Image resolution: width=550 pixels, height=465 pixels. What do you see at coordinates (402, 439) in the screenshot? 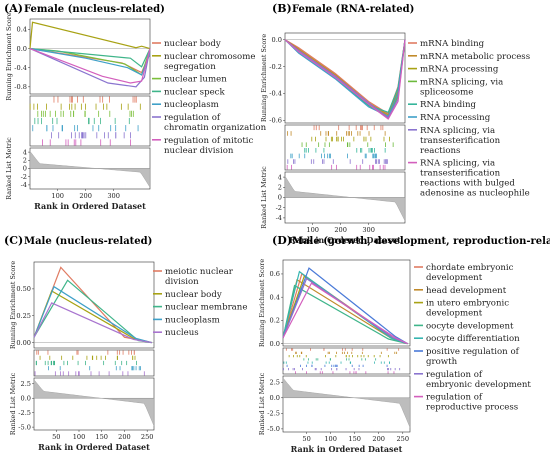
I see `xtick-label: 250` at bounding box center [402, 439].